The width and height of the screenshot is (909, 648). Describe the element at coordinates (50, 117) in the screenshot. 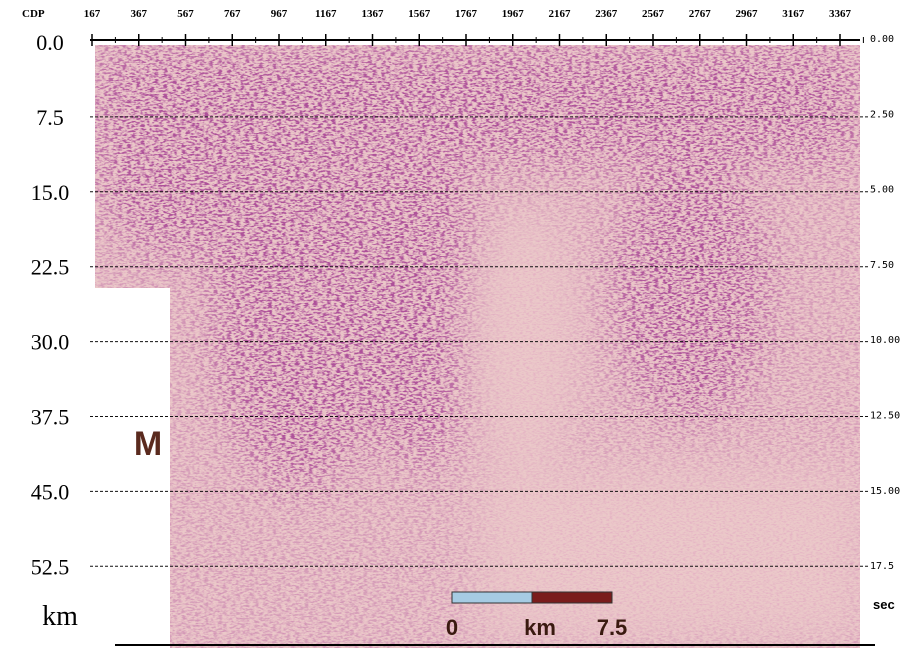

I see `depth-label: 7.5` at that location.